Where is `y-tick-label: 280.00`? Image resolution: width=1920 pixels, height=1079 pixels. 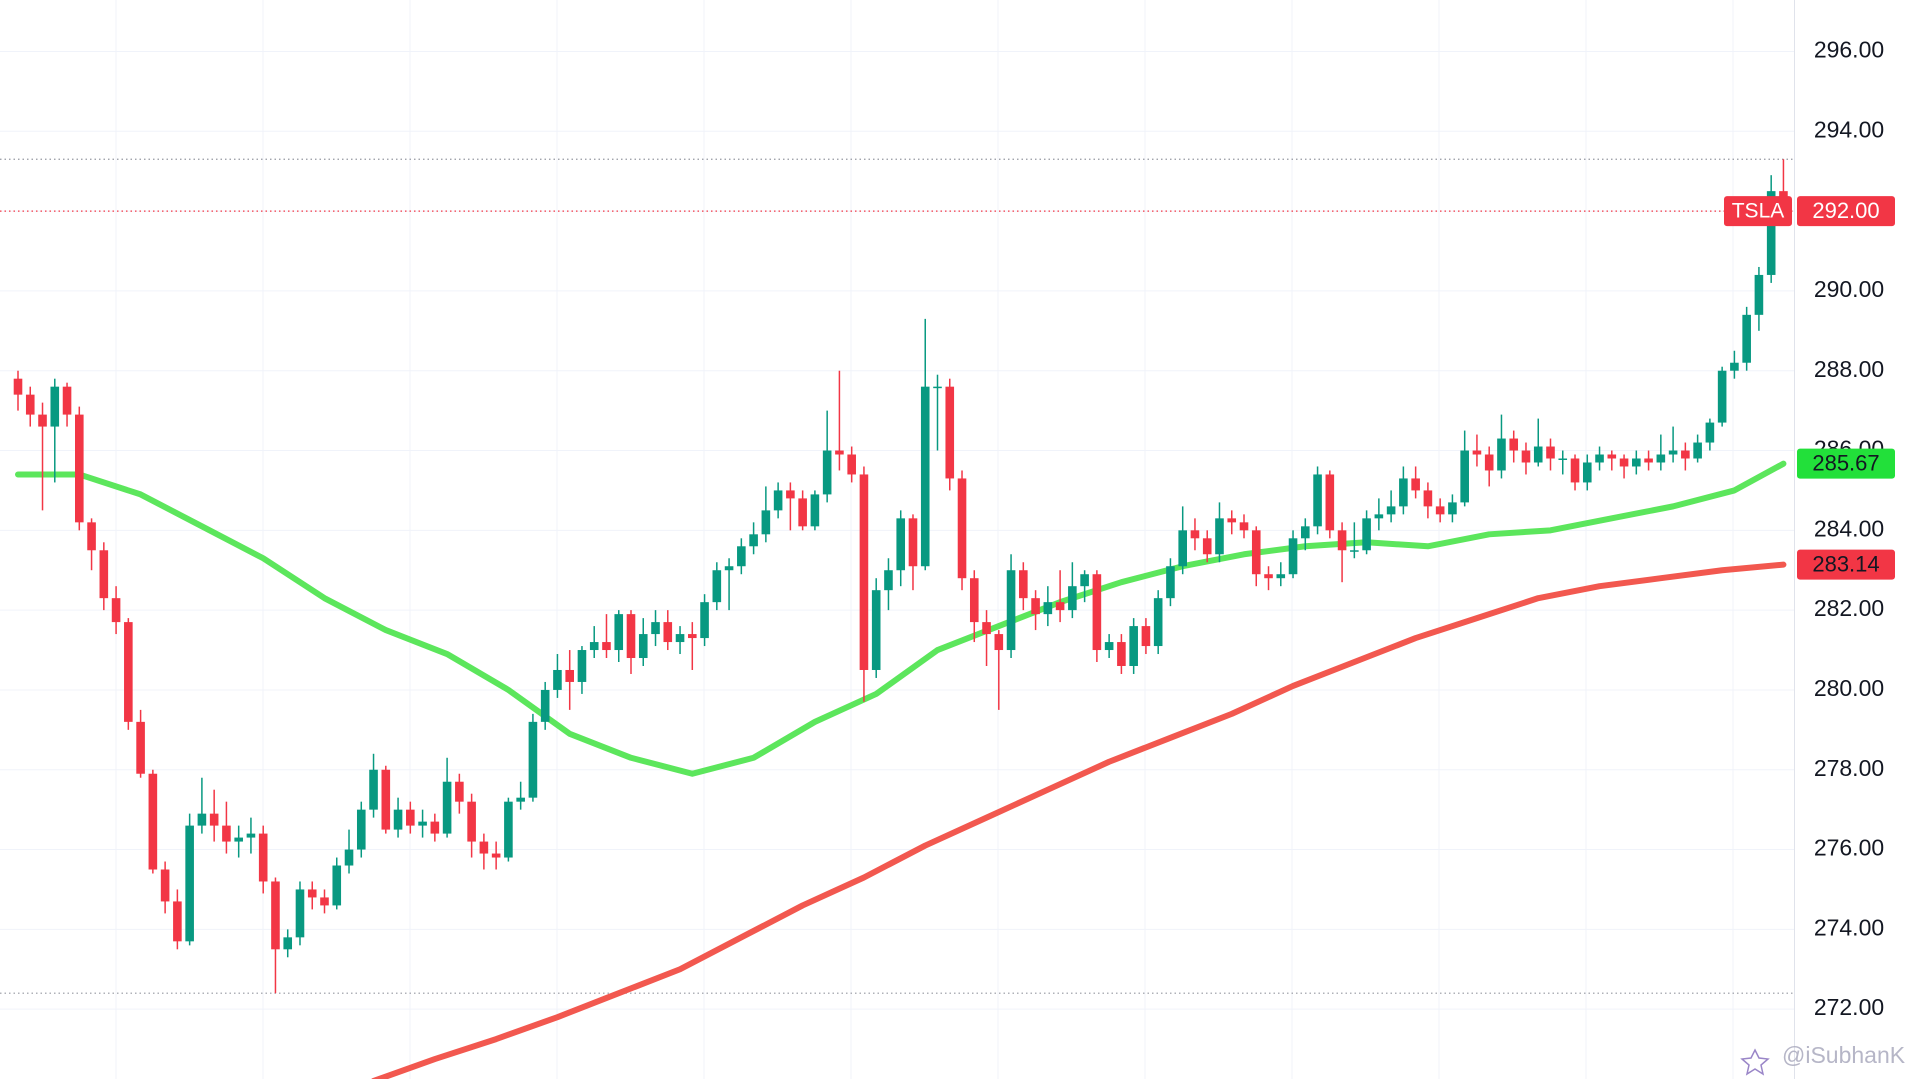
y-tick-label: 280.00 is located at coordinates (1849, 688).